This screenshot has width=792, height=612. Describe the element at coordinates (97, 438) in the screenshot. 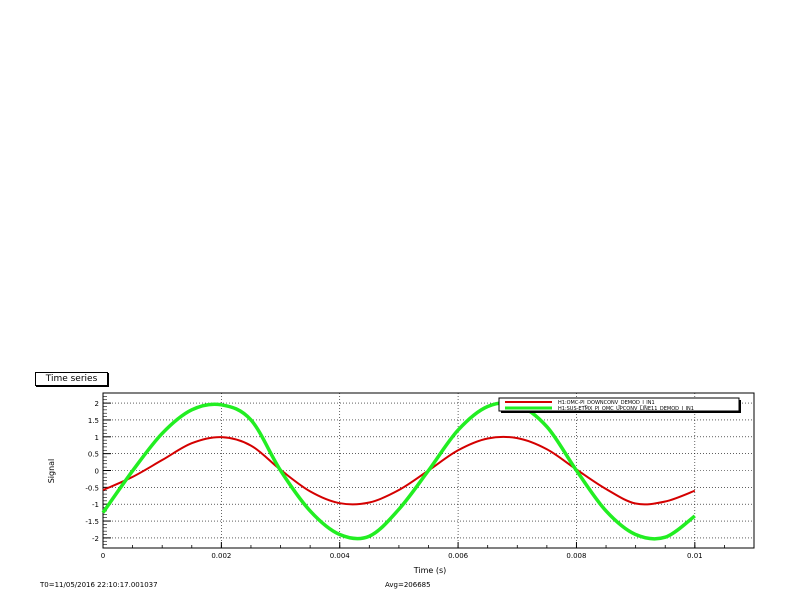

I see `y-tick-label: 1` at that location.